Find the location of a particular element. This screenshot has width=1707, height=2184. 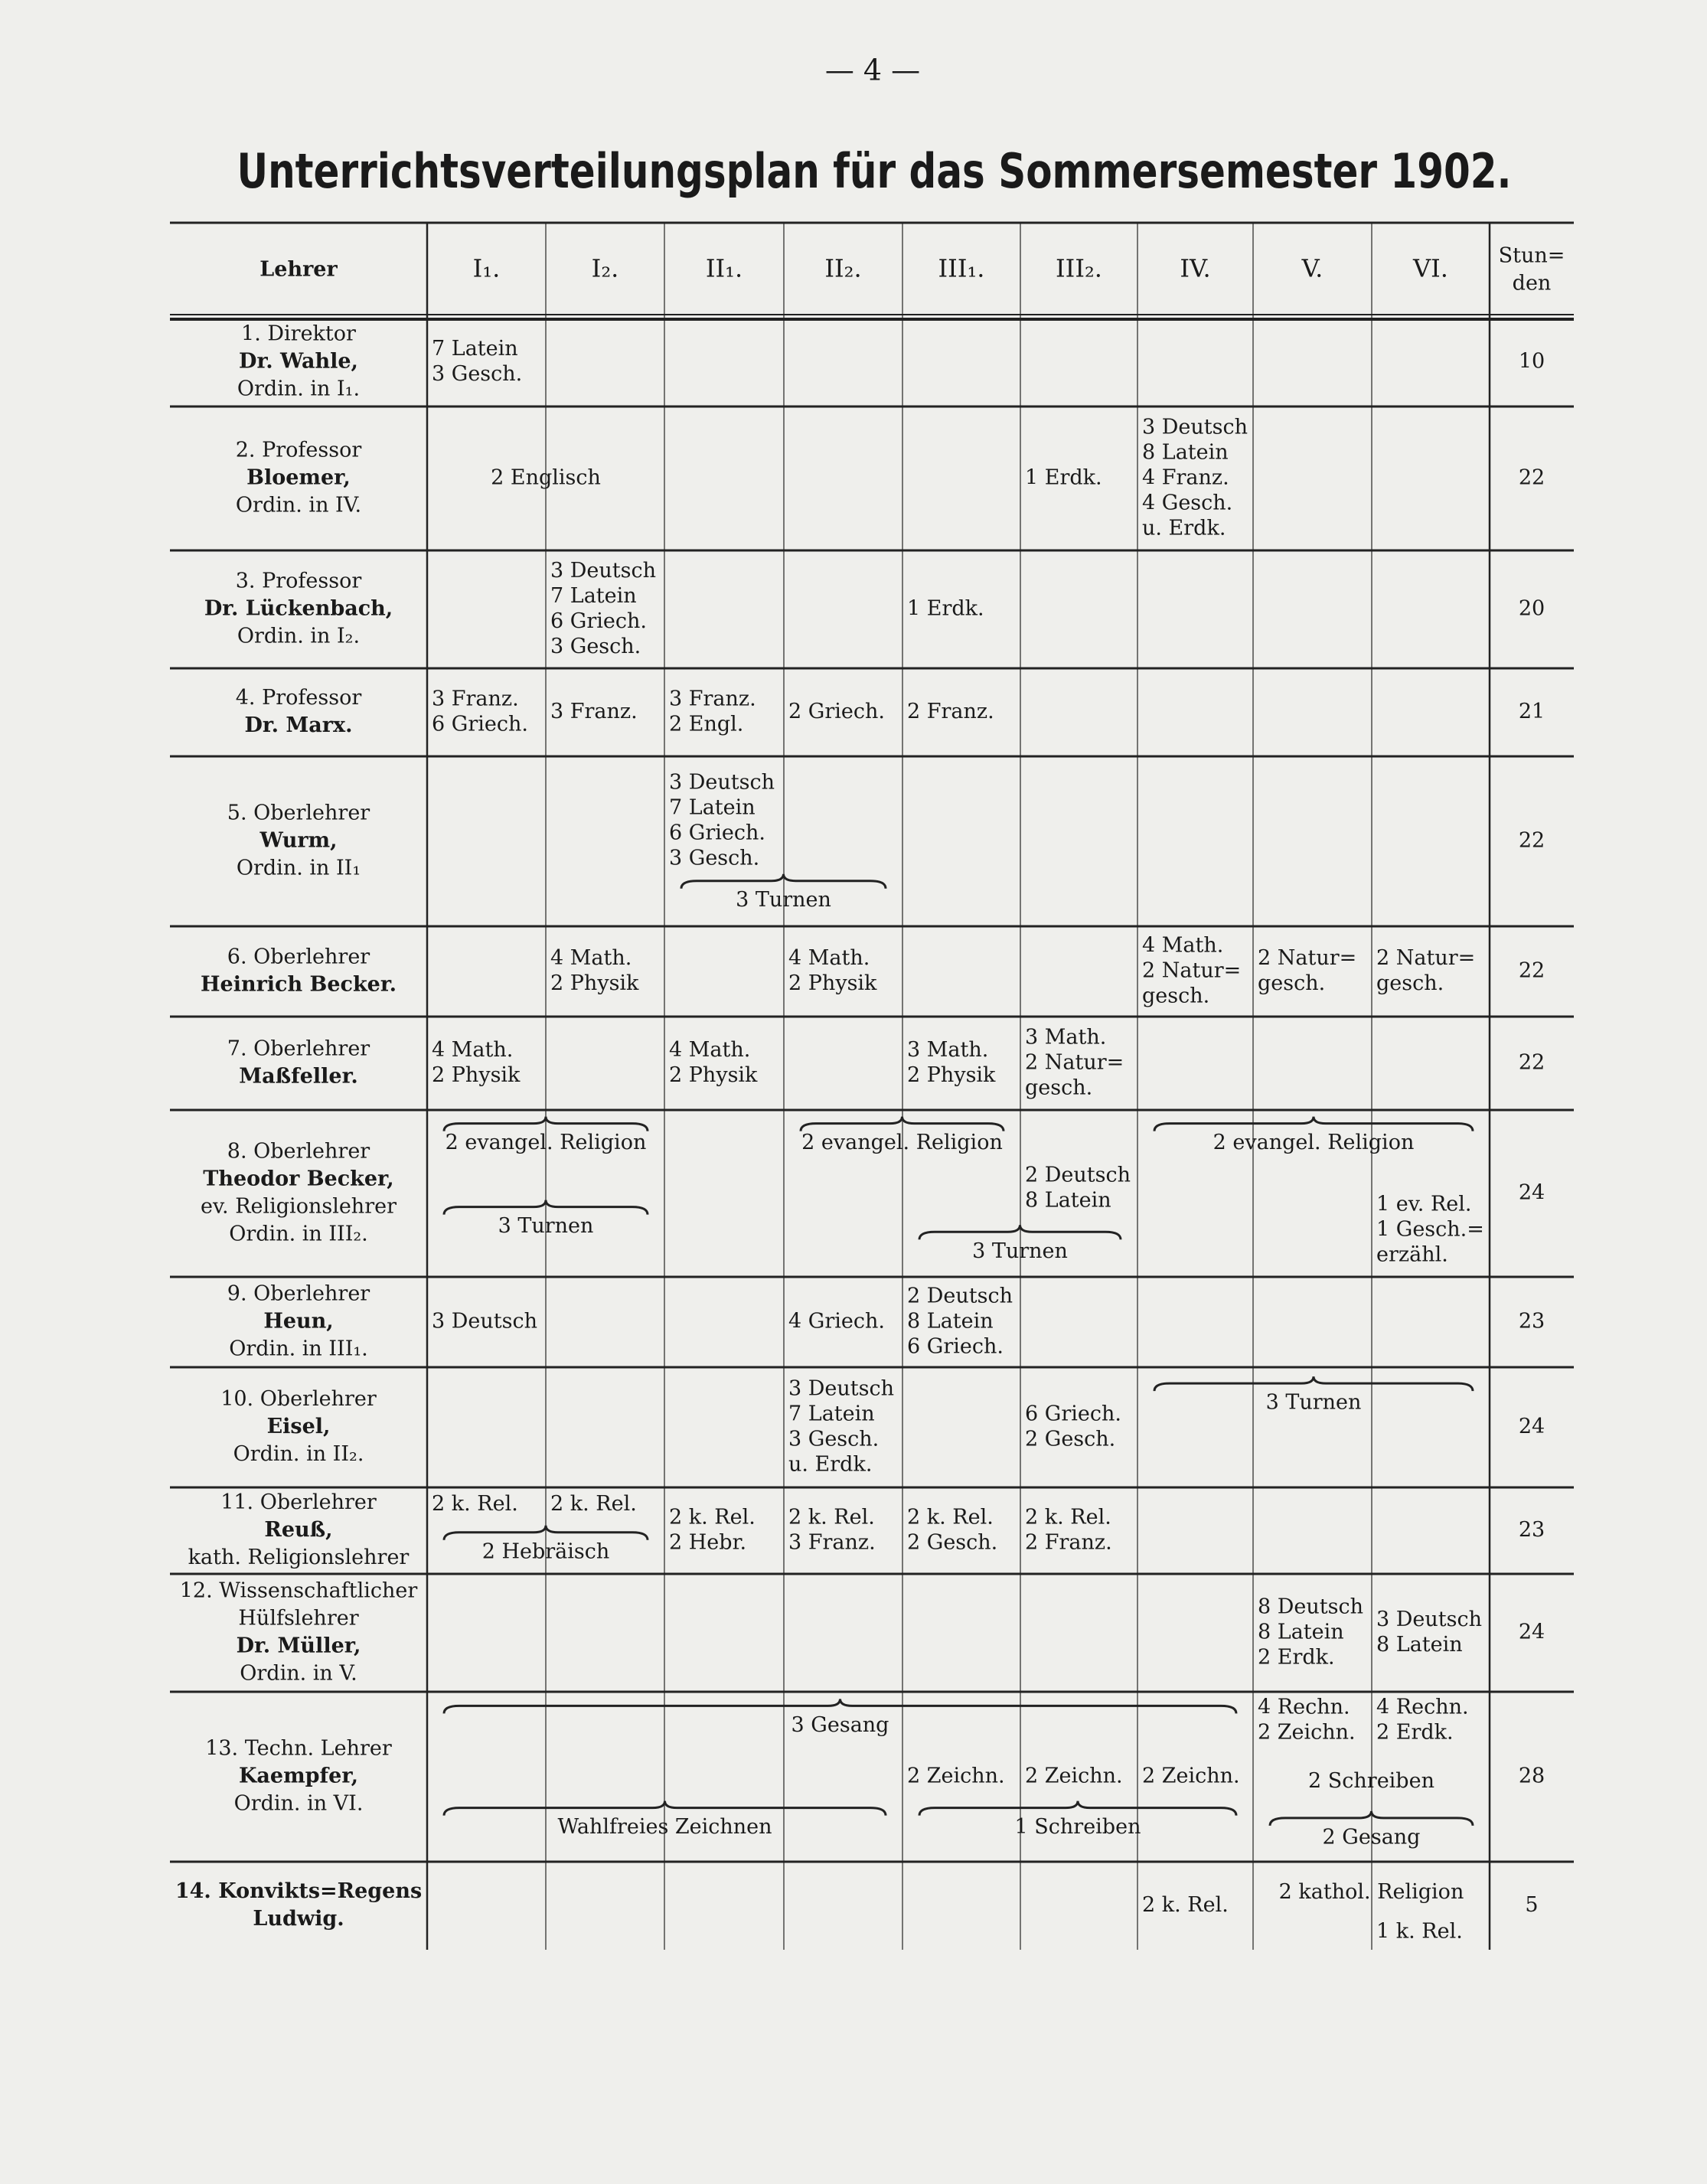

cell-text: 1 Schreiben is located at coordinates (1078, 1827).